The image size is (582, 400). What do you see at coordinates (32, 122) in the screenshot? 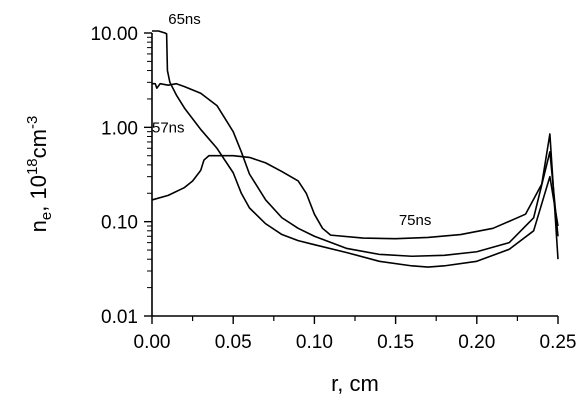
I see `y-axis-title-sup2: -3` at bounding box center [32, 122].